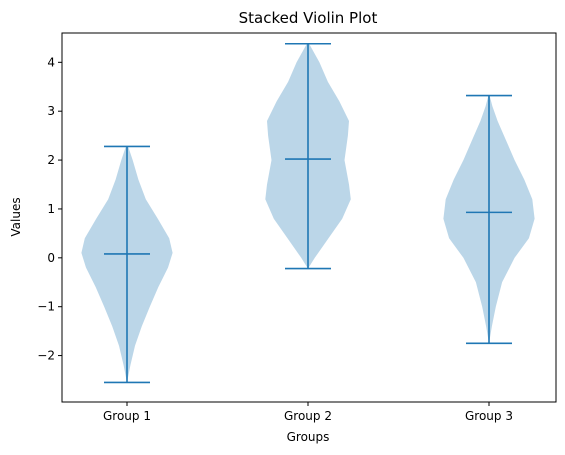 The height and width of the screenshot is (455, 565). I want to click on y-tick-label: 0, so click(51, 258).